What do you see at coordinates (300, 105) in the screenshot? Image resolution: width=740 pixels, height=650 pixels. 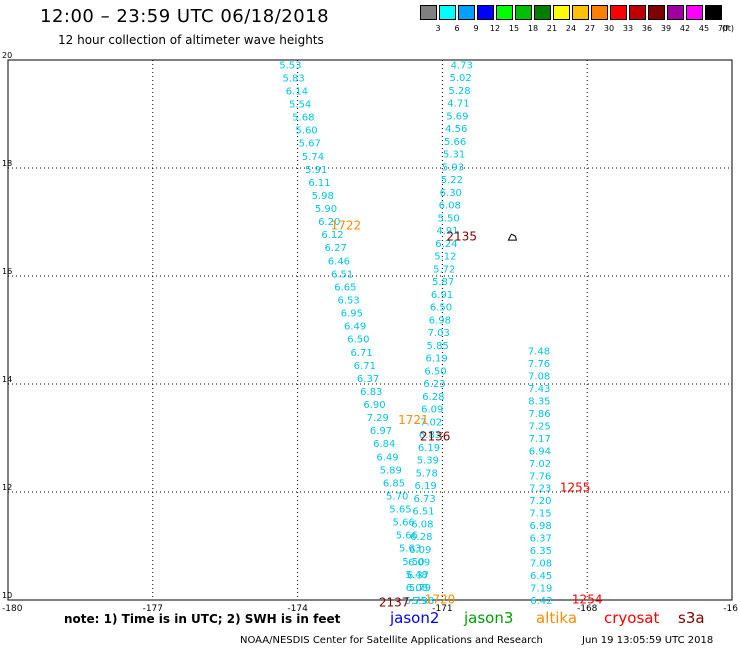 I see `swh-value: 5.54` at bounding box center [300, 105].